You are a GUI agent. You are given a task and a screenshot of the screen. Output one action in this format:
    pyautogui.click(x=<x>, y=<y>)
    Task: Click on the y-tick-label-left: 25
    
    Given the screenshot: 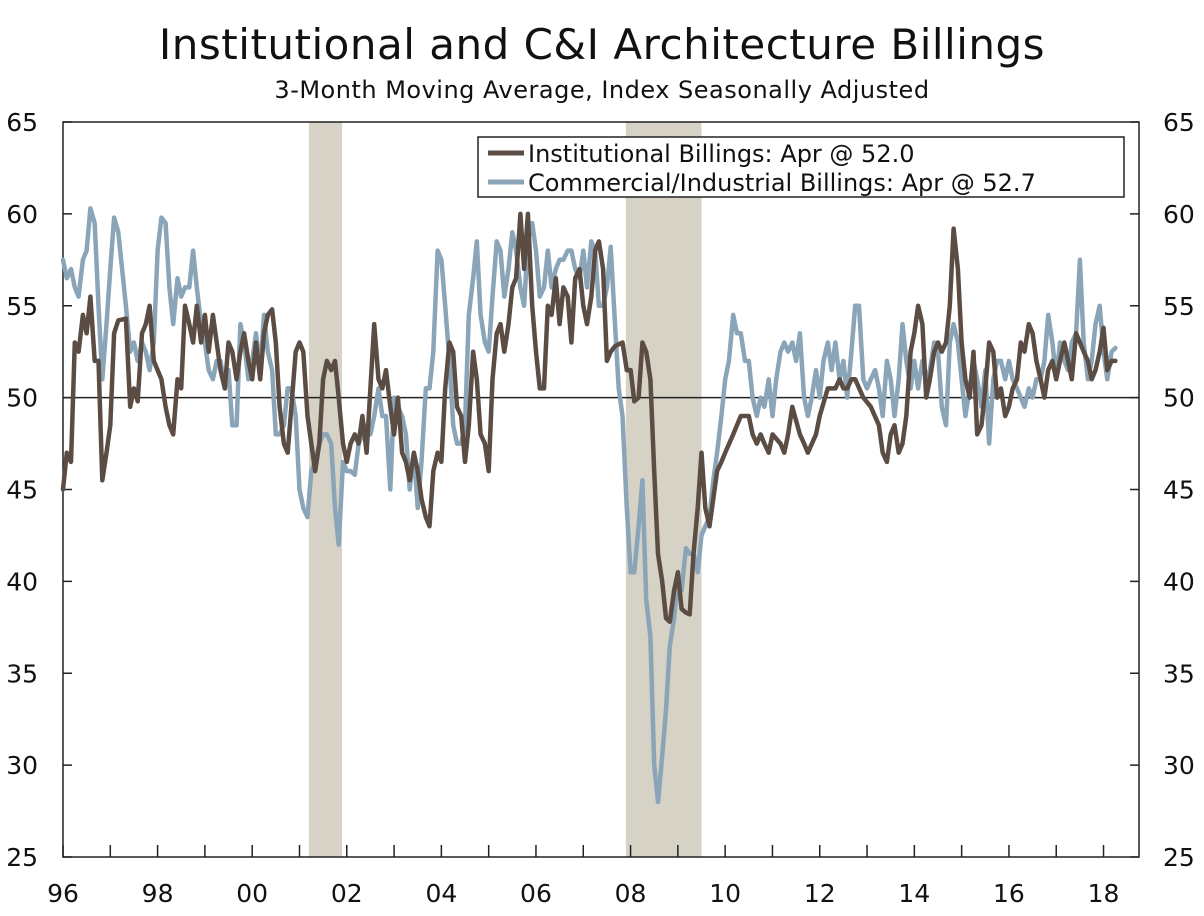 What is the action you would take?
    pyautogui.click(x=22, y=857)
    